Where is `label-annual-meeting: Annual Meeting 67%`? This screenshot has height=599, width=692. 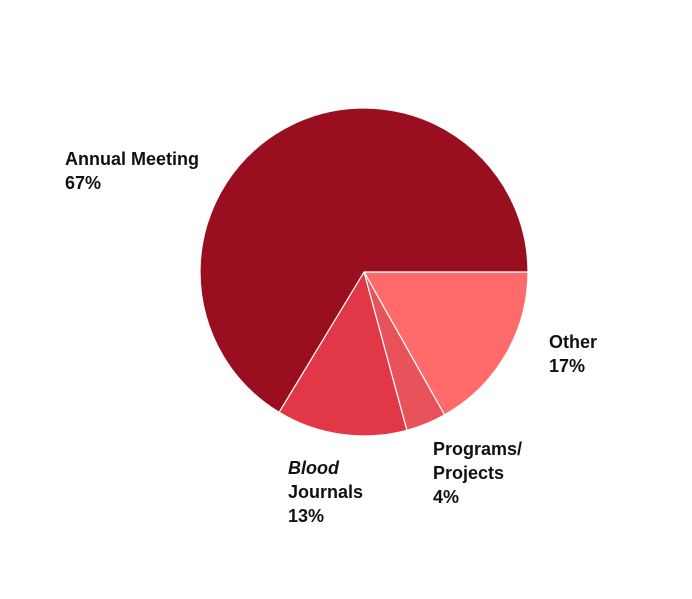 label-annual-meeting: Annual Meeting 67% is located at coordinates (132, 171).